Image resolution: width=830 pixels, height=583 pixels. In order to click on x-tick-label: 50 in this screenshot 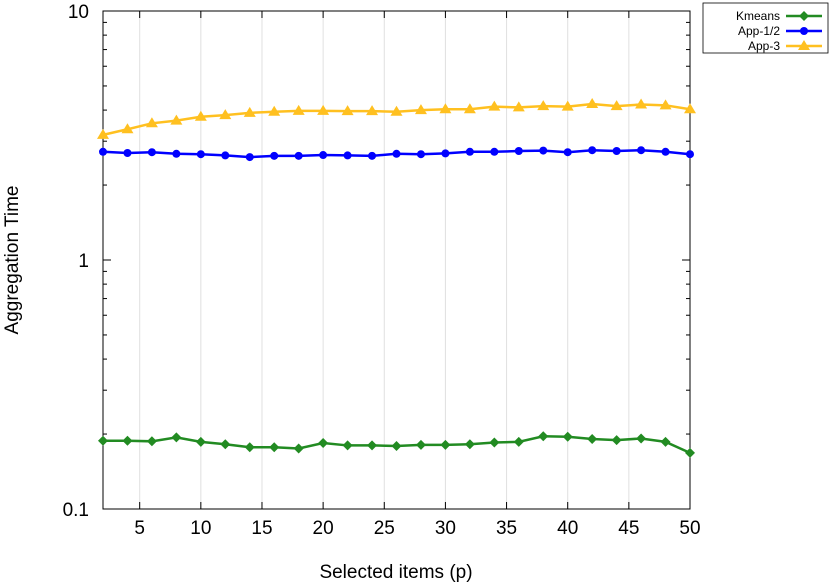, I will do `click(689, 528)`.